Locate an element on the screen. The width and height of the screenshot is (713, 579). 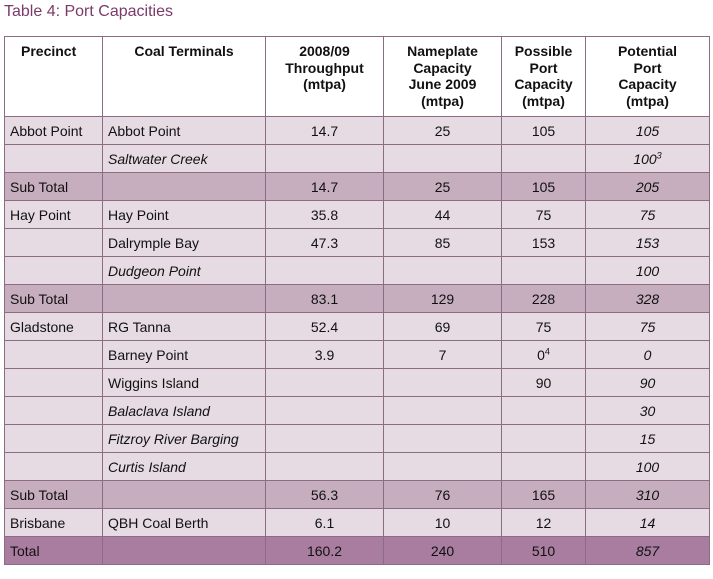
potential-cell-value: 328 is located at coordinates (647, 298).